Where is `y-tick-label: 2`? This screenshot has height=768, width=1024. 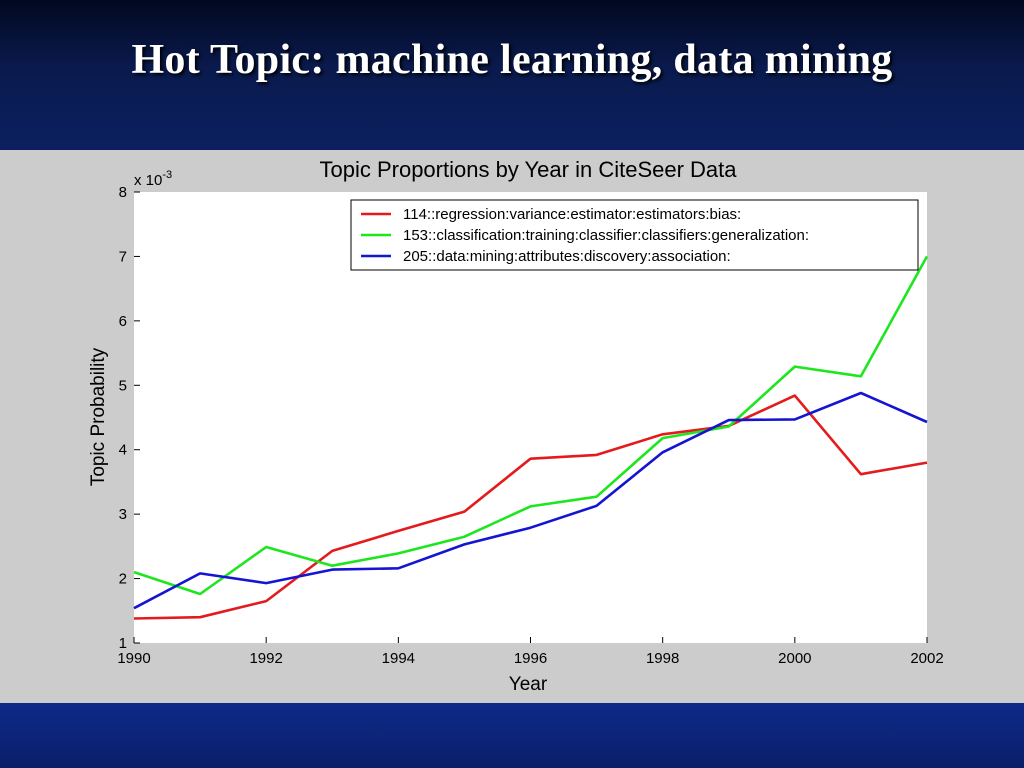
y-tick-label: 2 is located at coordinates (123, 579).